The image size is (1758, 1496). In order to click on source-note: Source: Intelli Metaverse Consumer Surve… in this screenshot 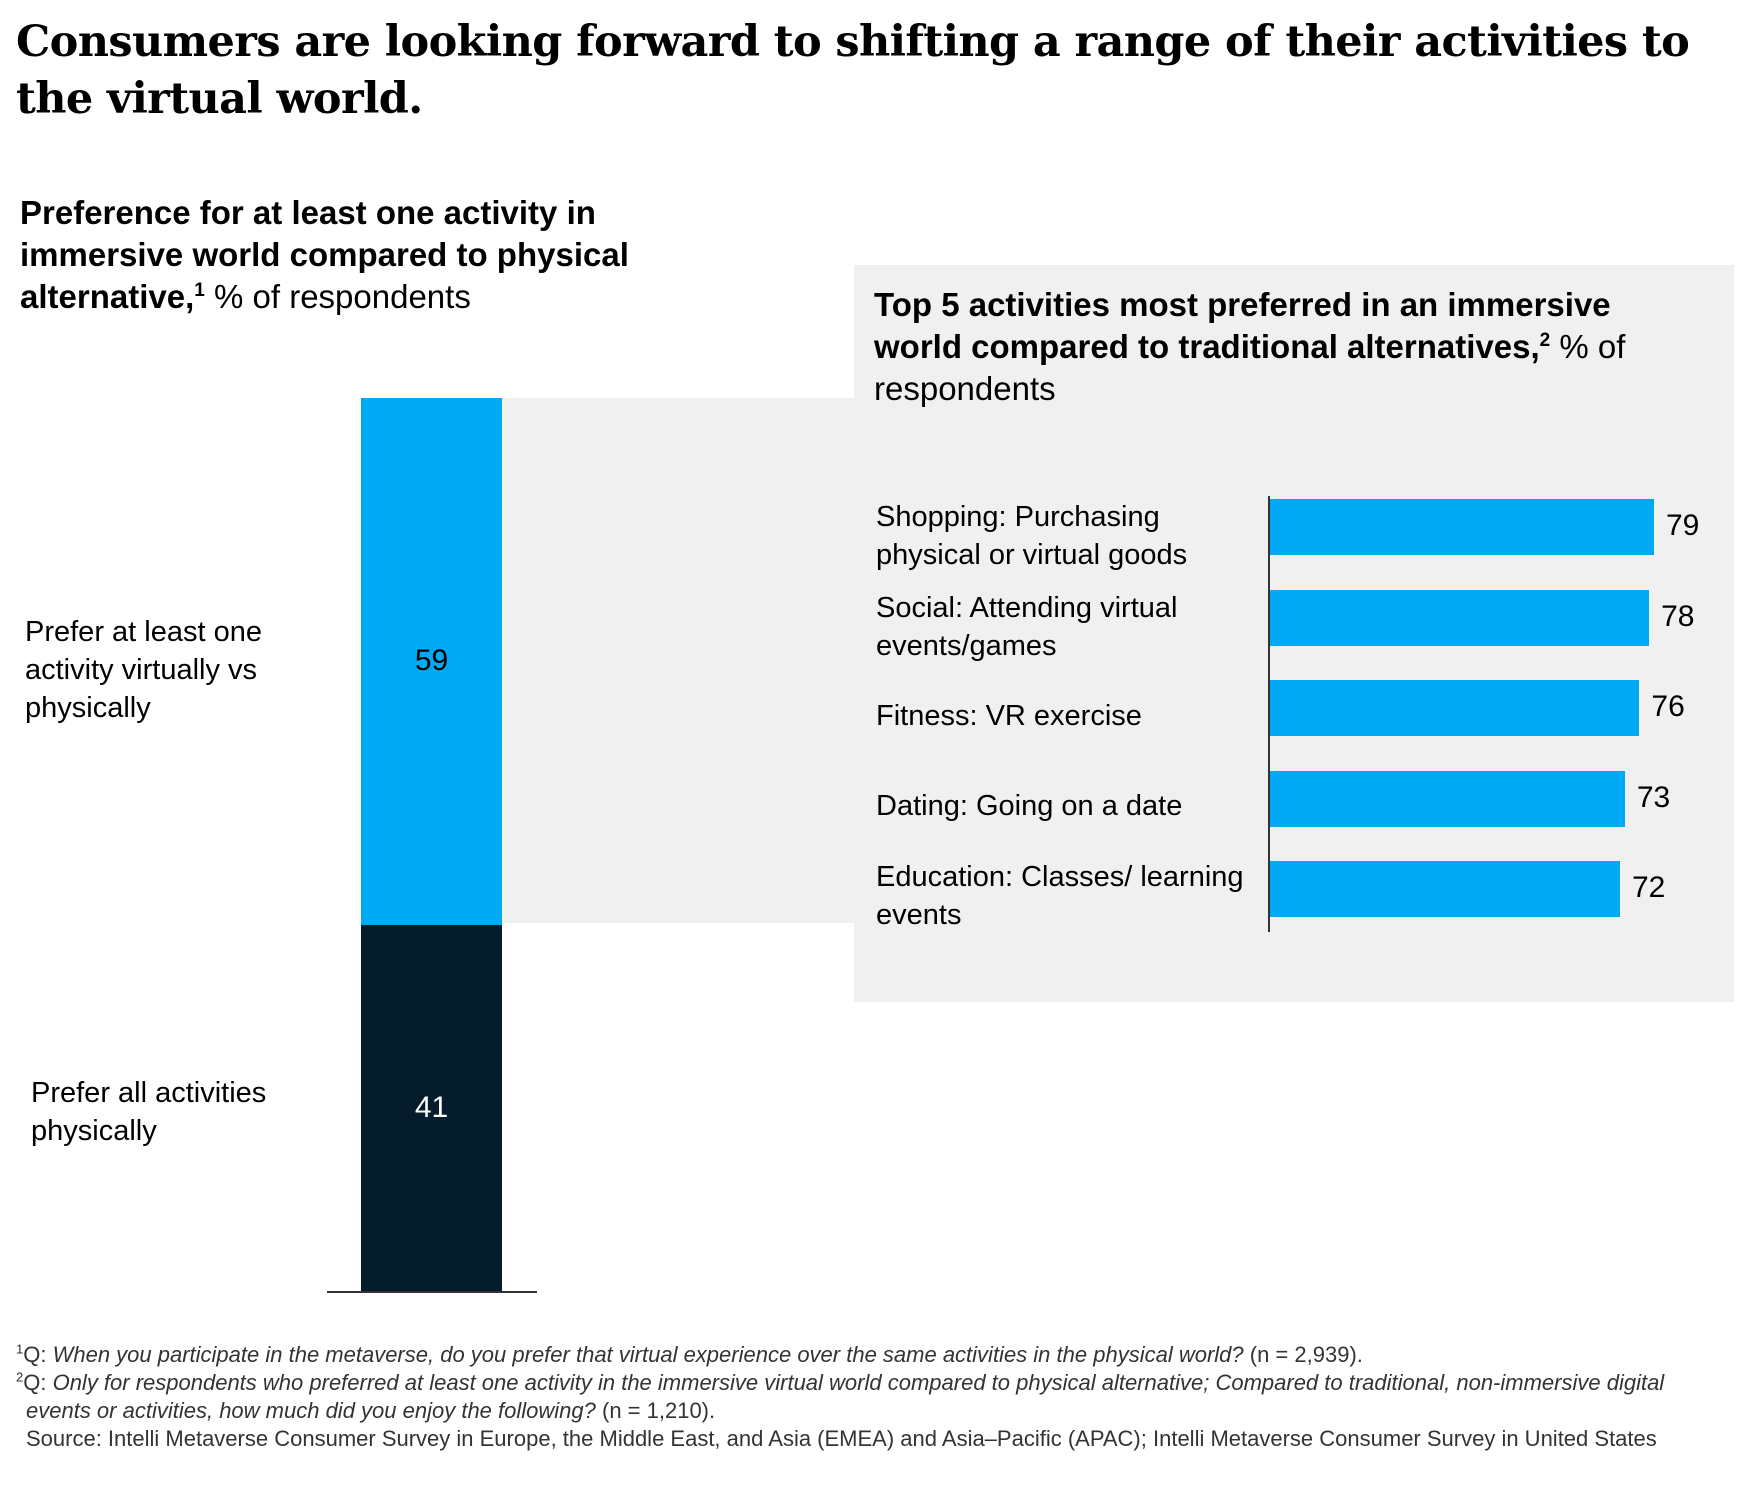, I will do `click(841, 1438)`.